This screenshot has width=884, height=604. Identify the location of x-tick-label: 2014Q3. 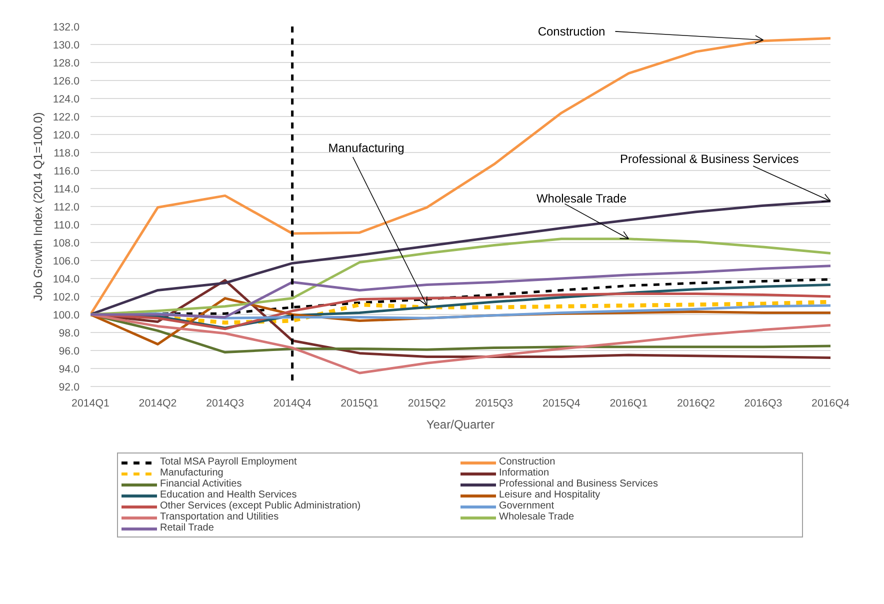
(225, 404).